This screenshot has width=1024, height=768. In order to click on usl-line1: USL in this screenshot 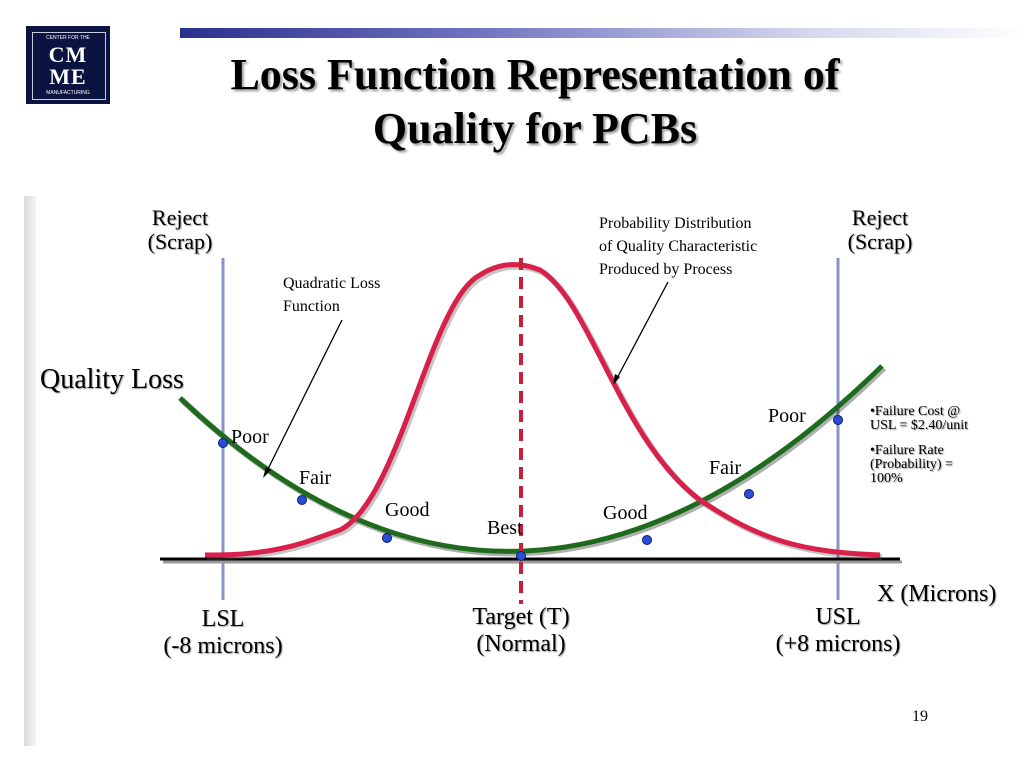, I will do `click(838, 617)`.